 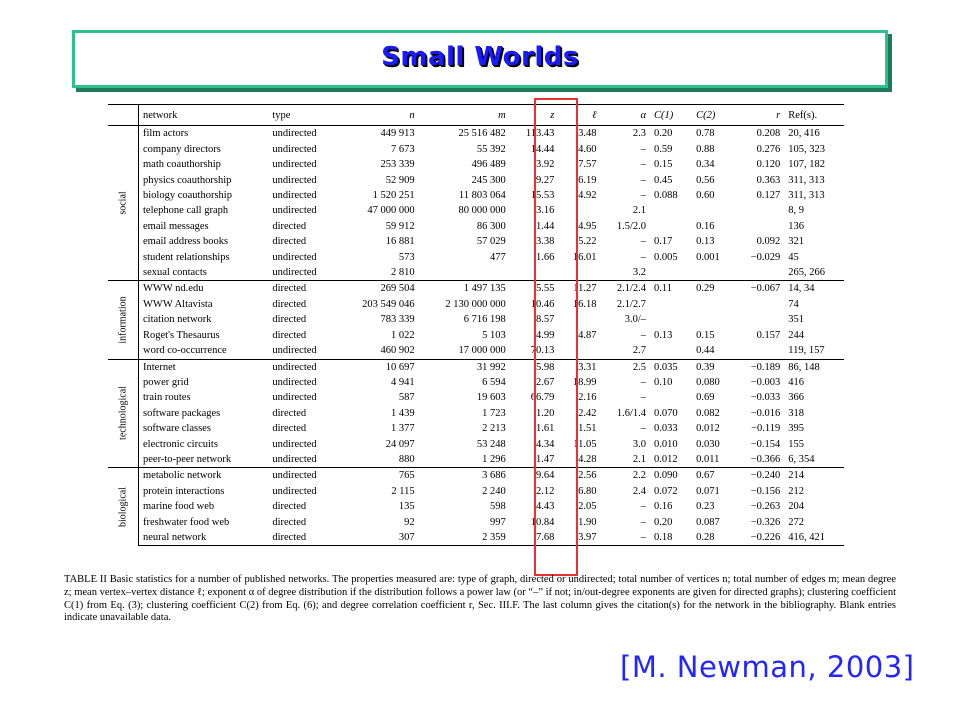 What do you see at coordinates (666, 429) in the screenshot?
I see `cell-c1: 0.033` at bounding box center [666, 429].